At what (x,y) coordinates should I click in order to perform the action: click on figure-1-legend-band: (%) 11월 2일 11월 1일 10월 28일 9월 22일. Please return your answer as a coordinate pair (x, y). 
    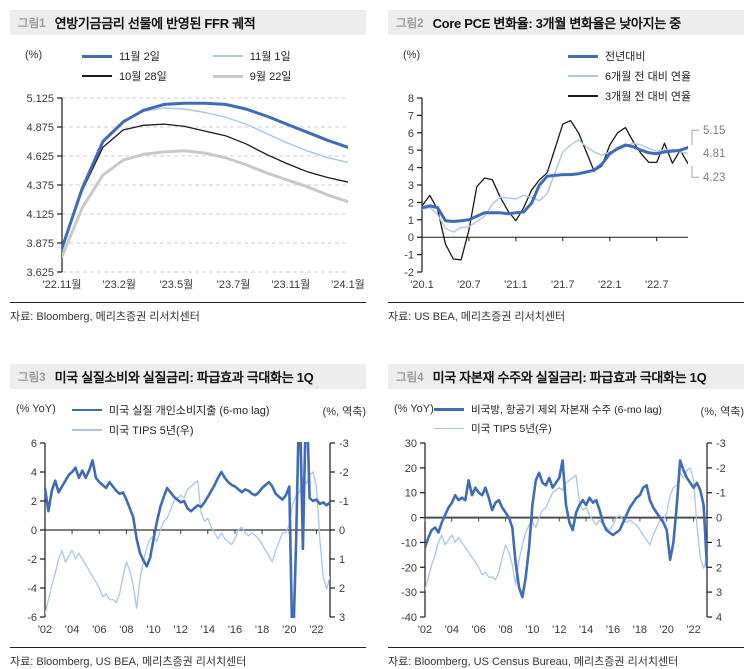
    Looking at the image, I should click on (188, 70).